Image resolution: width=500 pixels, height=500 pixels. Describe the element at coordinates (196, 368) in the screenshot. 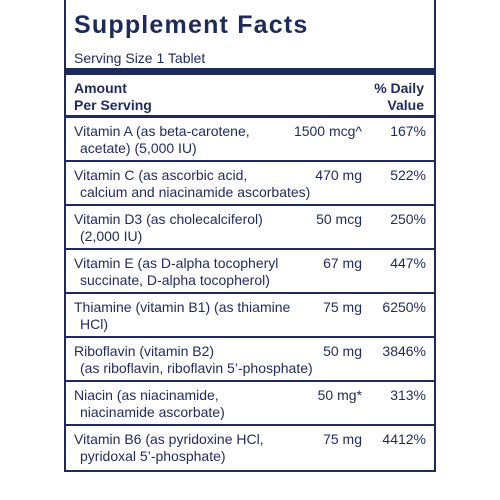

I see `nutrient-name: (as riboflavin, riboflavin 5’-phosphate)` at that location.